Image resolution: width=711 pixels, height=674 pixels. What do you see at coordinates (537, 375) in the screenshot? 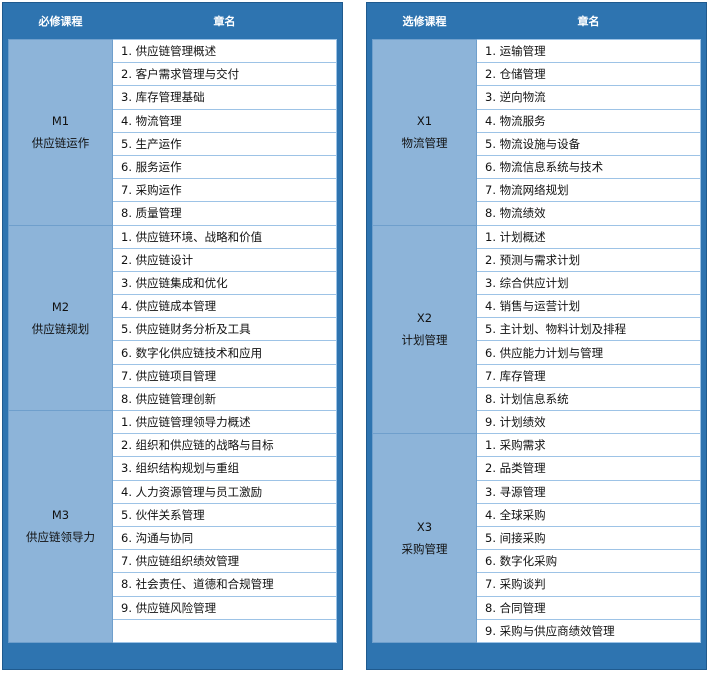
I see `table-row: 7. 库存管理` at bounding box center [537, 375].